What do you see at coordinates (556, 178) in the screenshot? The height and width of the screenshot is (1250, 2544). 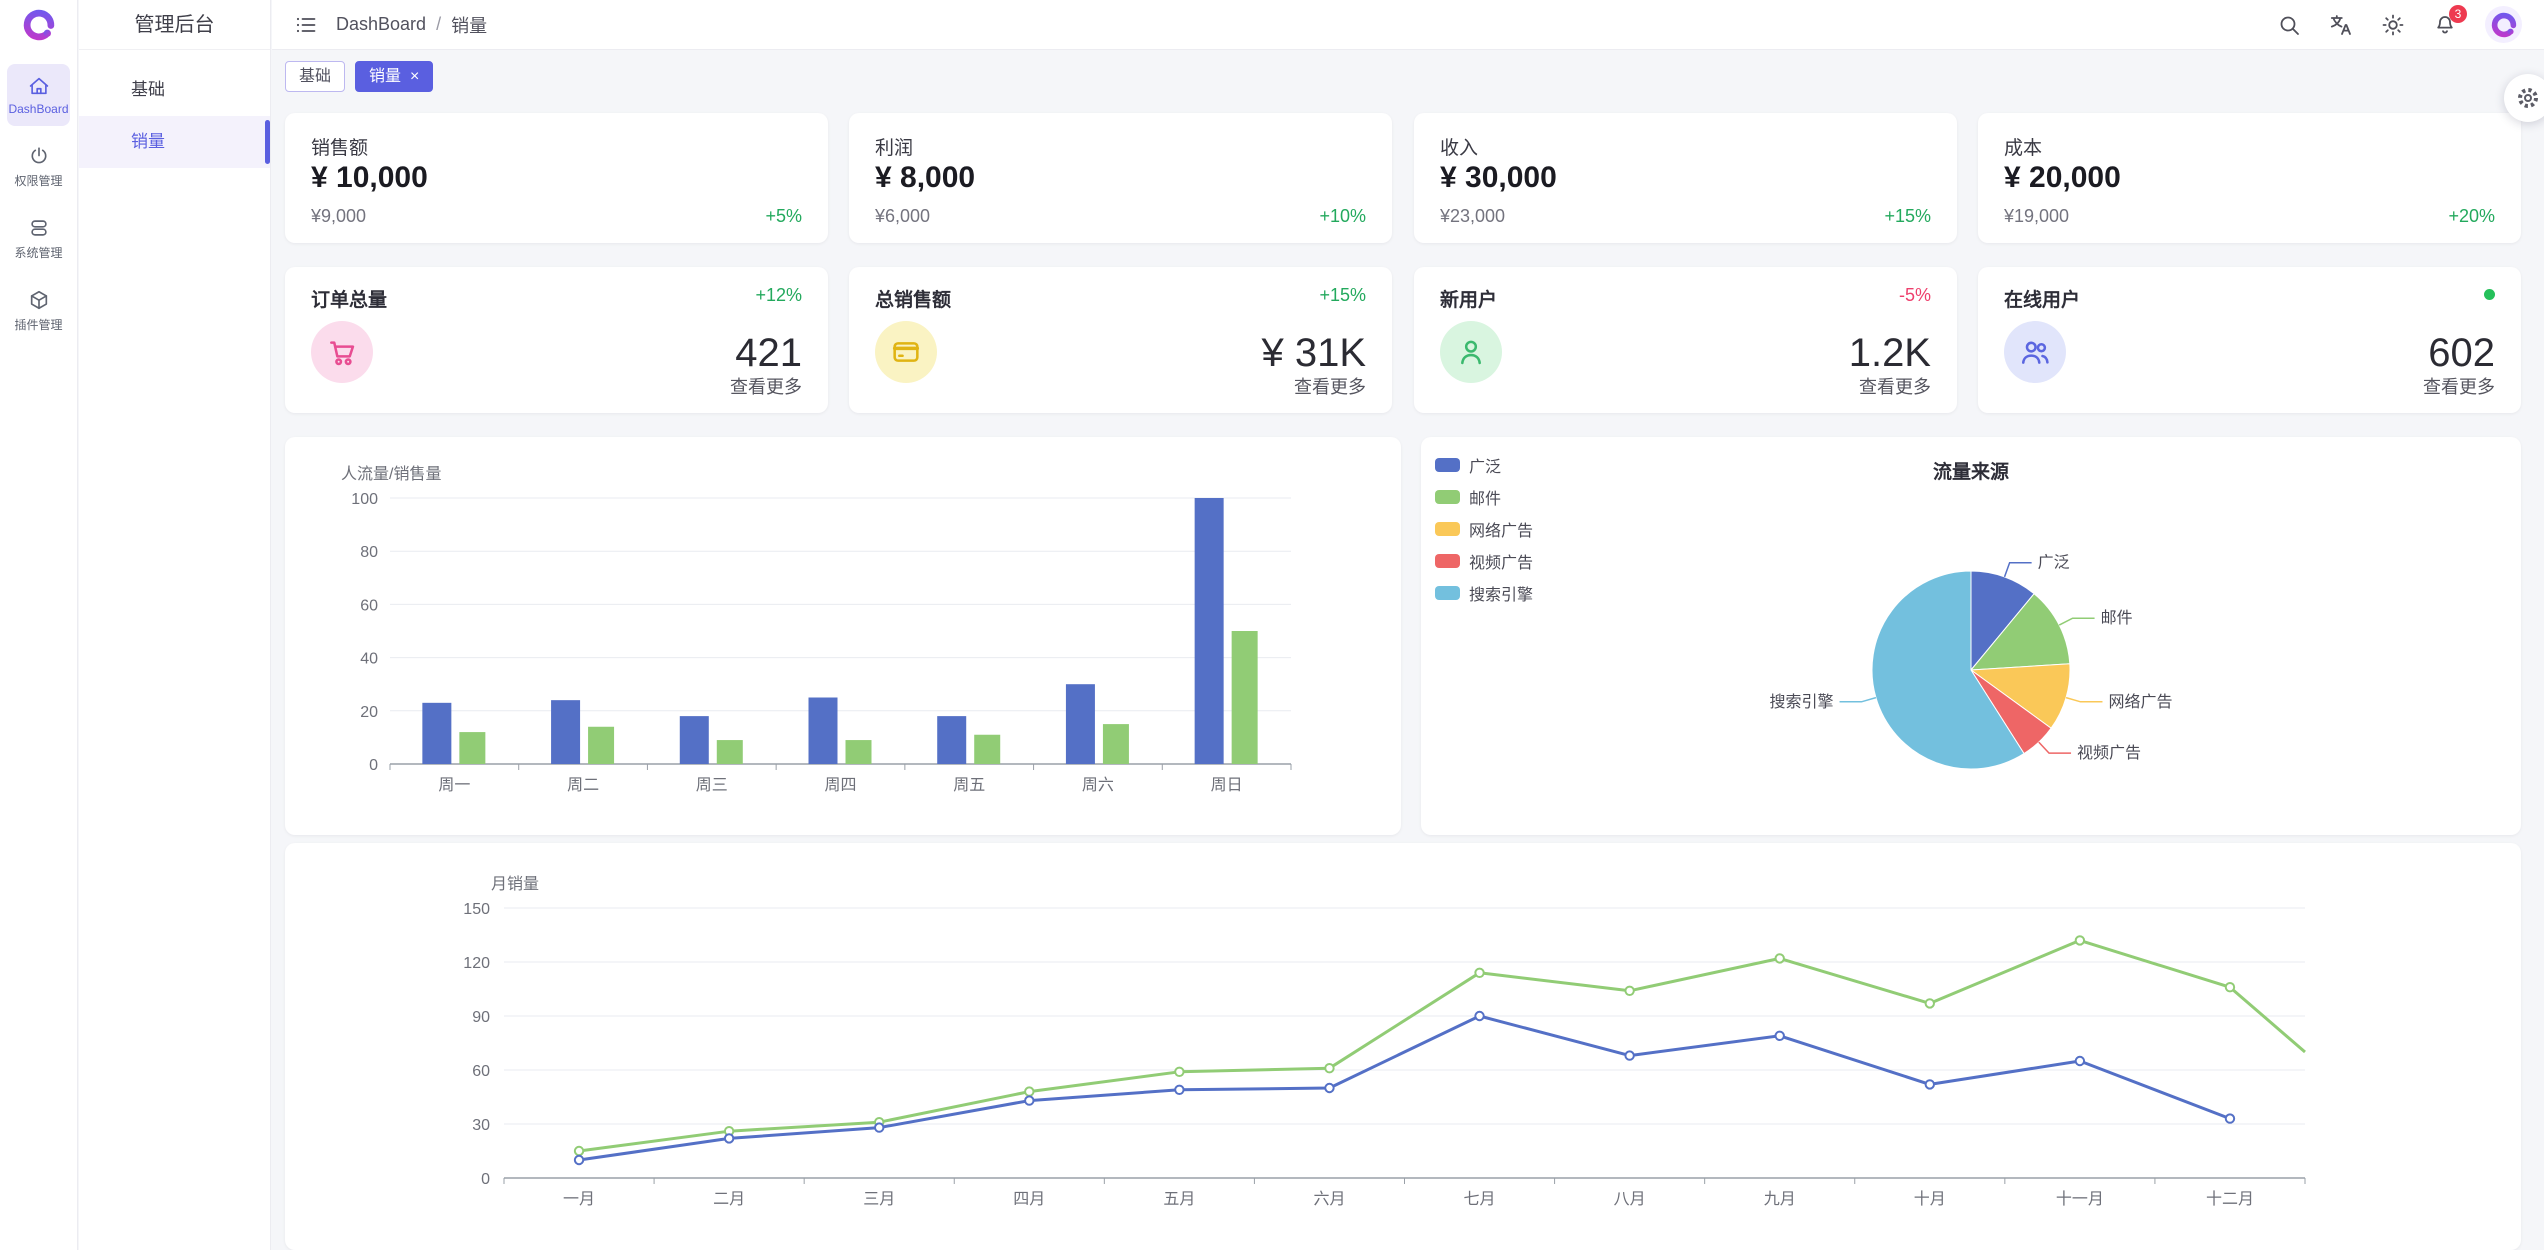 I see `overview-card-sales: 销售额 ¥ 10,000 ¥9,000 +5%` at bounding box center [556, 178].